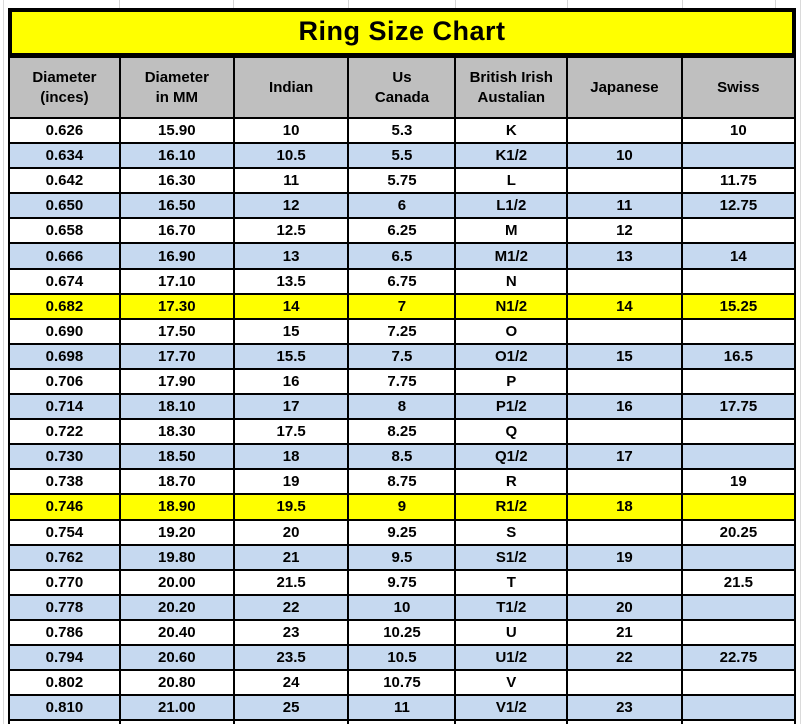 The image size is (803, 724). Describe the element at coordinates (624, 708) in the screenshot. I see `cell: 23` at that location.